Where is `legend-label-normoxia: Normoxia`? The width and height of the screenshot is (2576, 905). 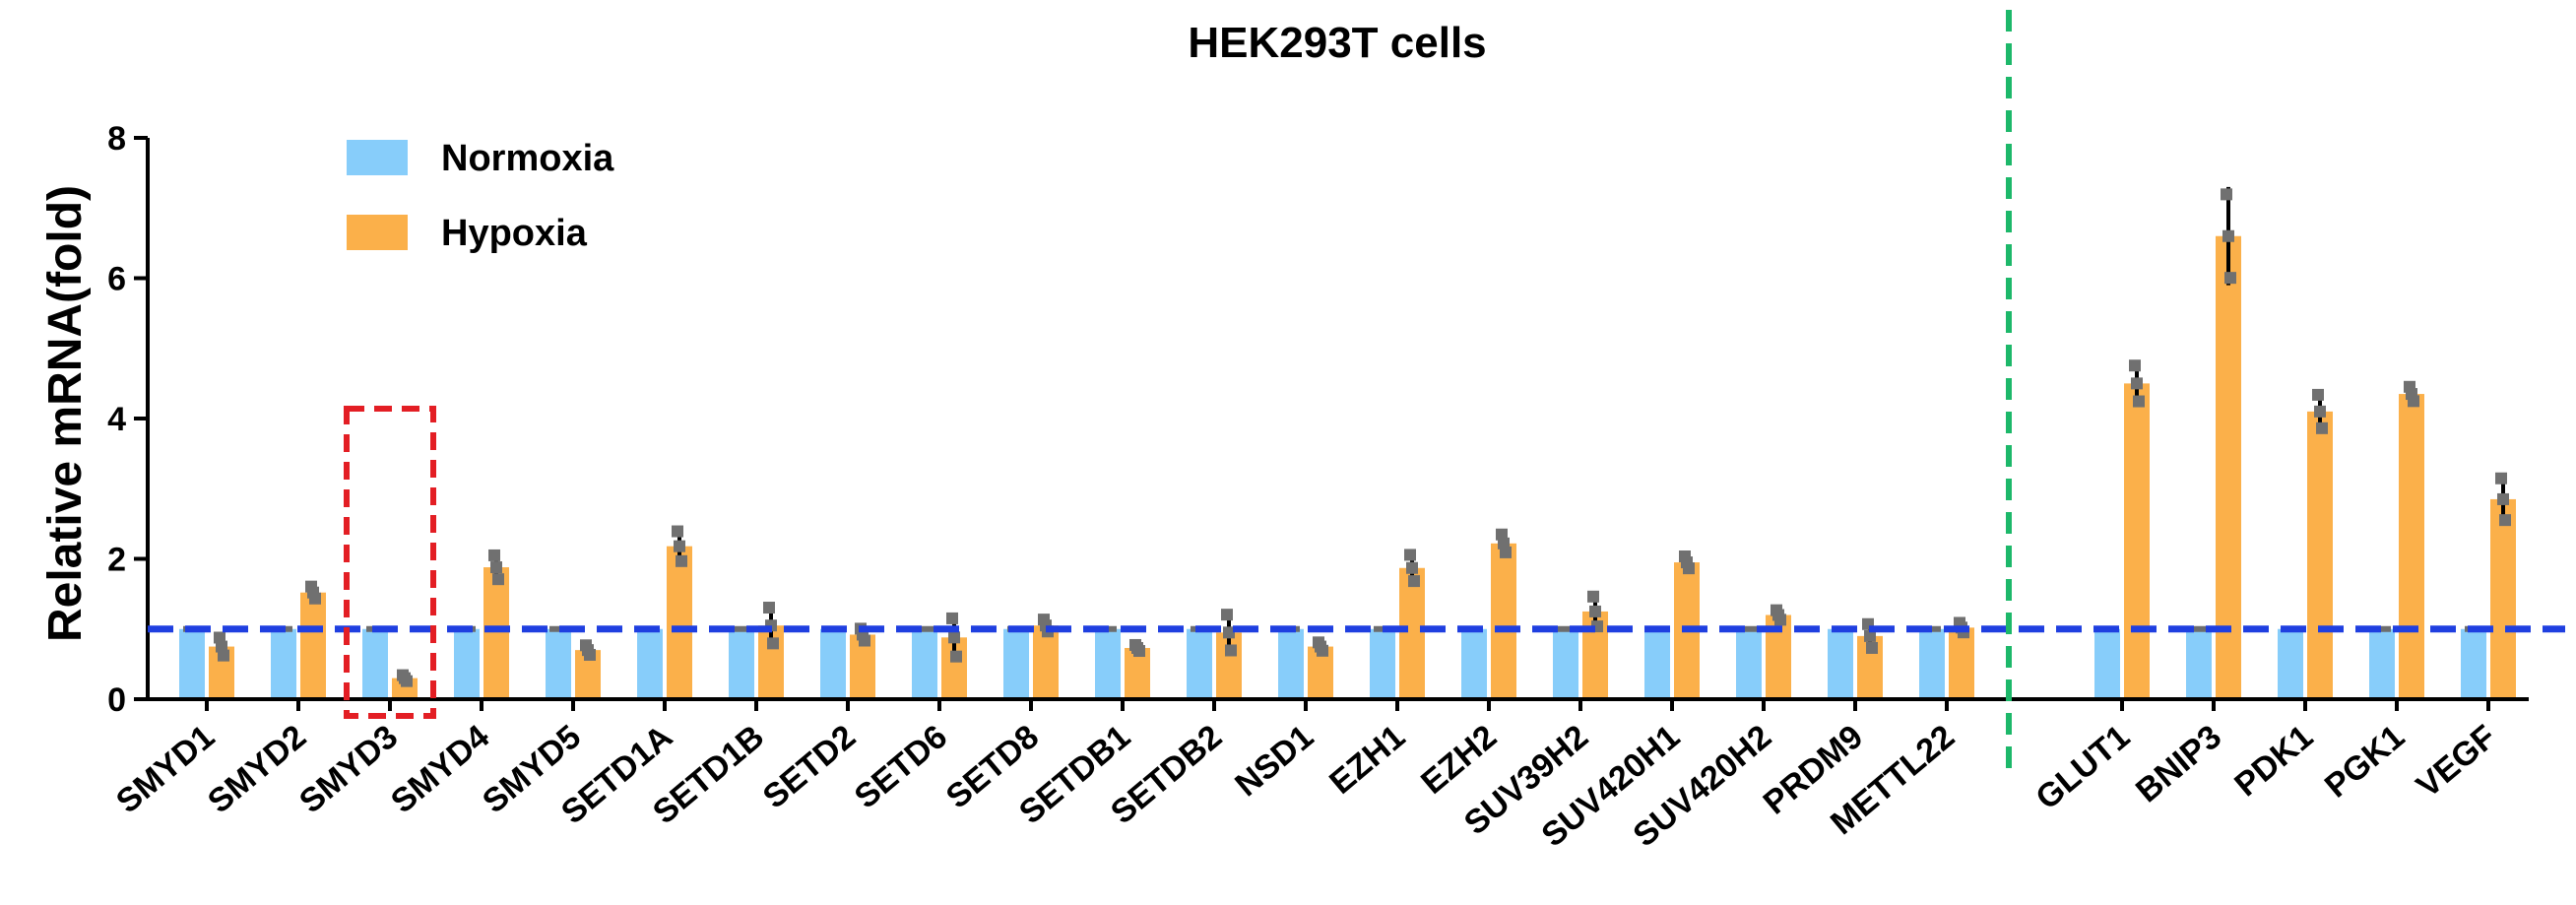
legend-label-normoxia: Normoxia is located at coordinates (527, 158).